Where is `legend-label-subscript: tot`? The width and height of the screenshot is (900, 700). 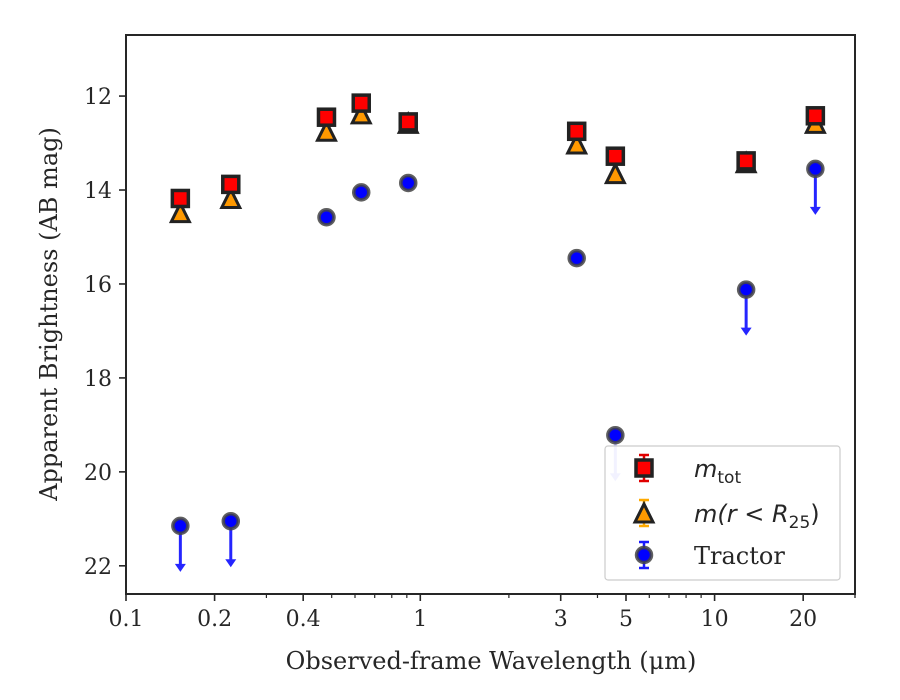
legend-label-subscript: tot is located at coordinates (729, 478).